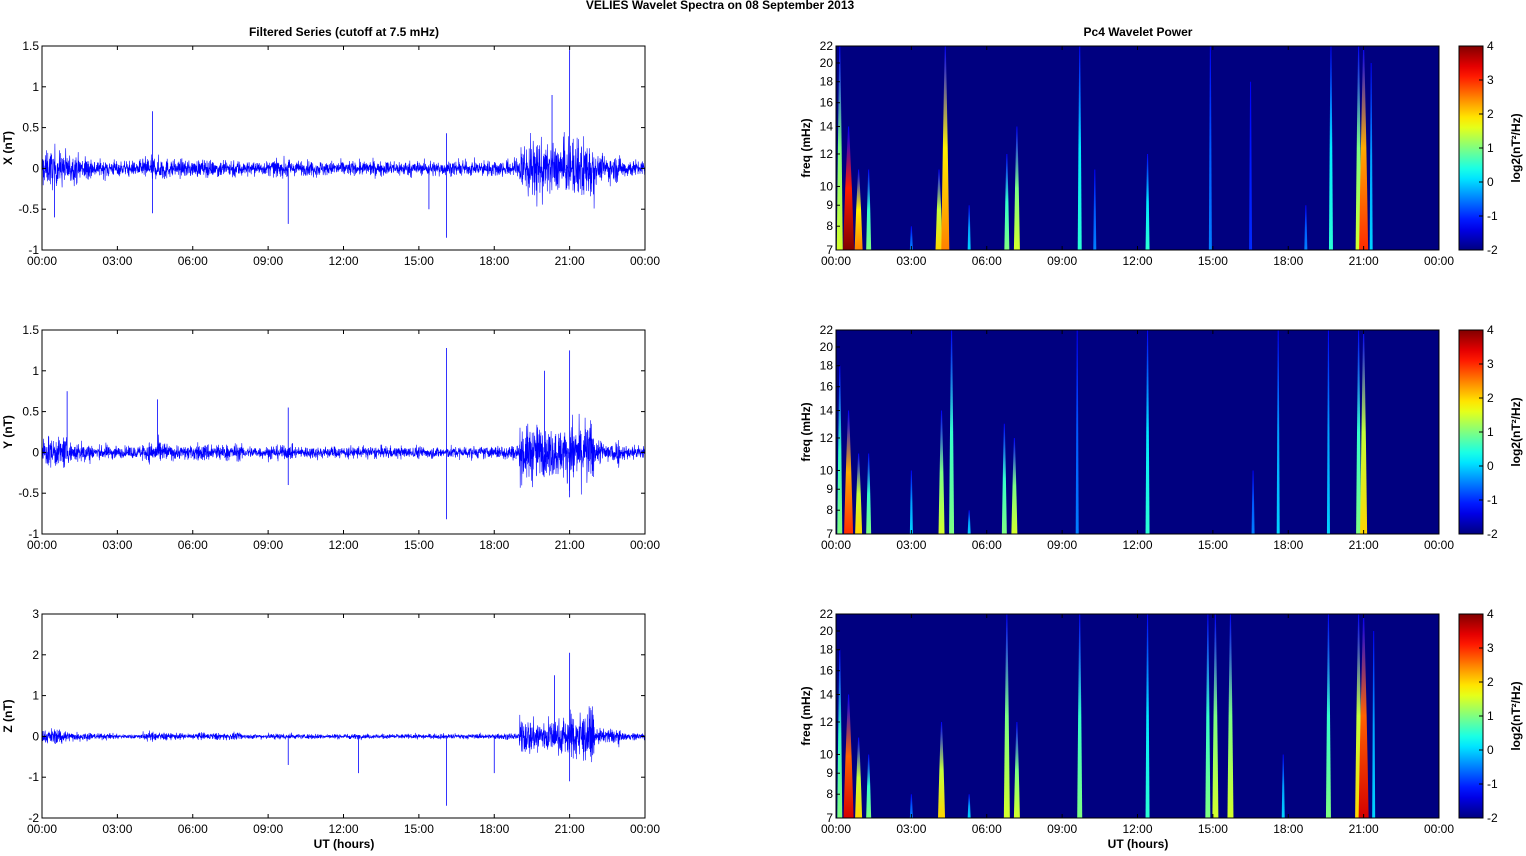 The image size is (1526, 856). I want to click on y-tick-label: 20, so click(827, 347).